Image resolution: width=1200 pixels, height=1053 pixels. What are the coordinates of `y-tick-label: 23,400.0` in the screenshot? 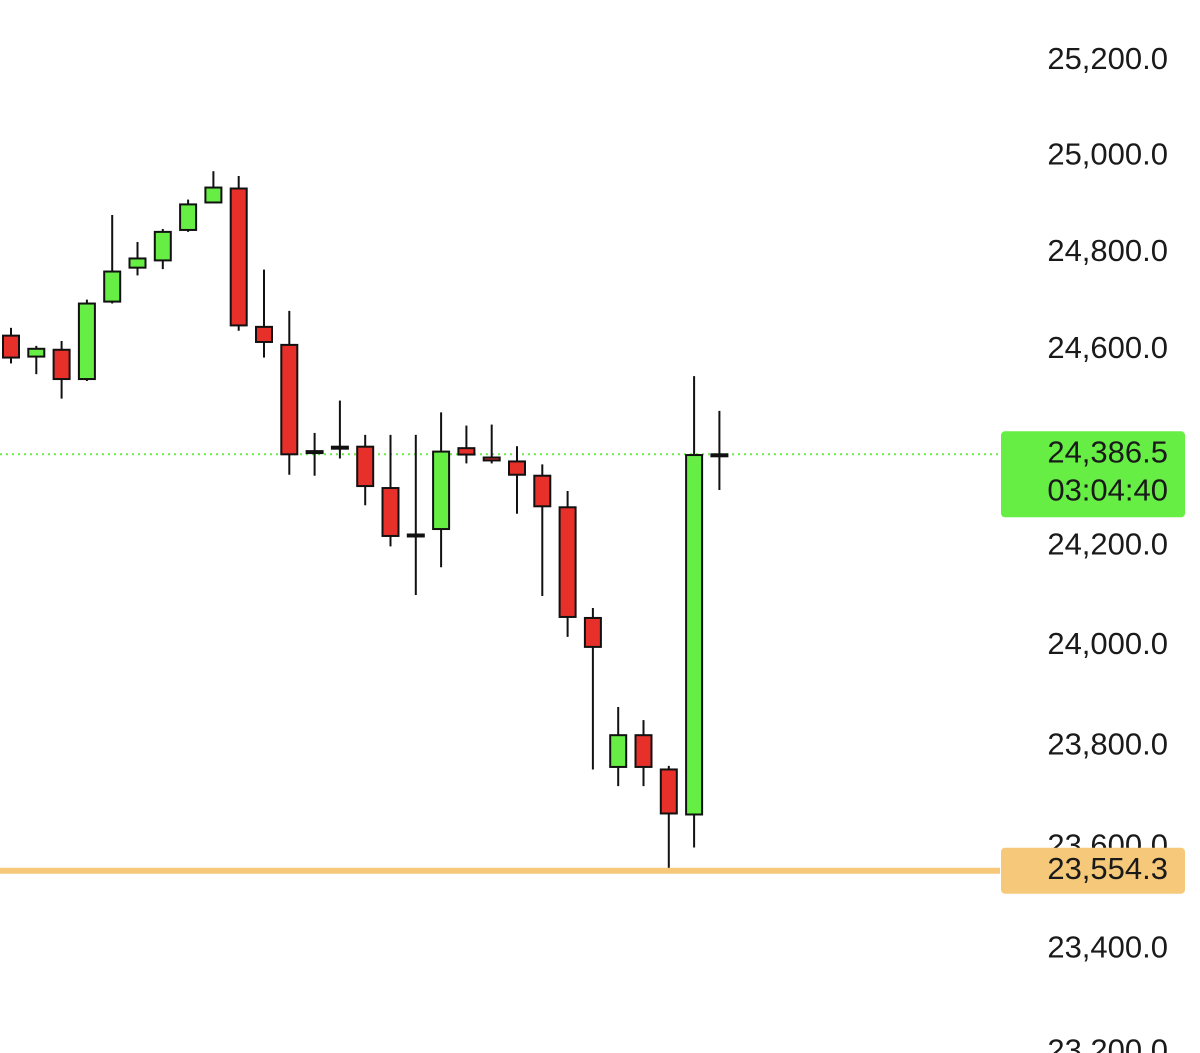 It's located at (1107, 947).